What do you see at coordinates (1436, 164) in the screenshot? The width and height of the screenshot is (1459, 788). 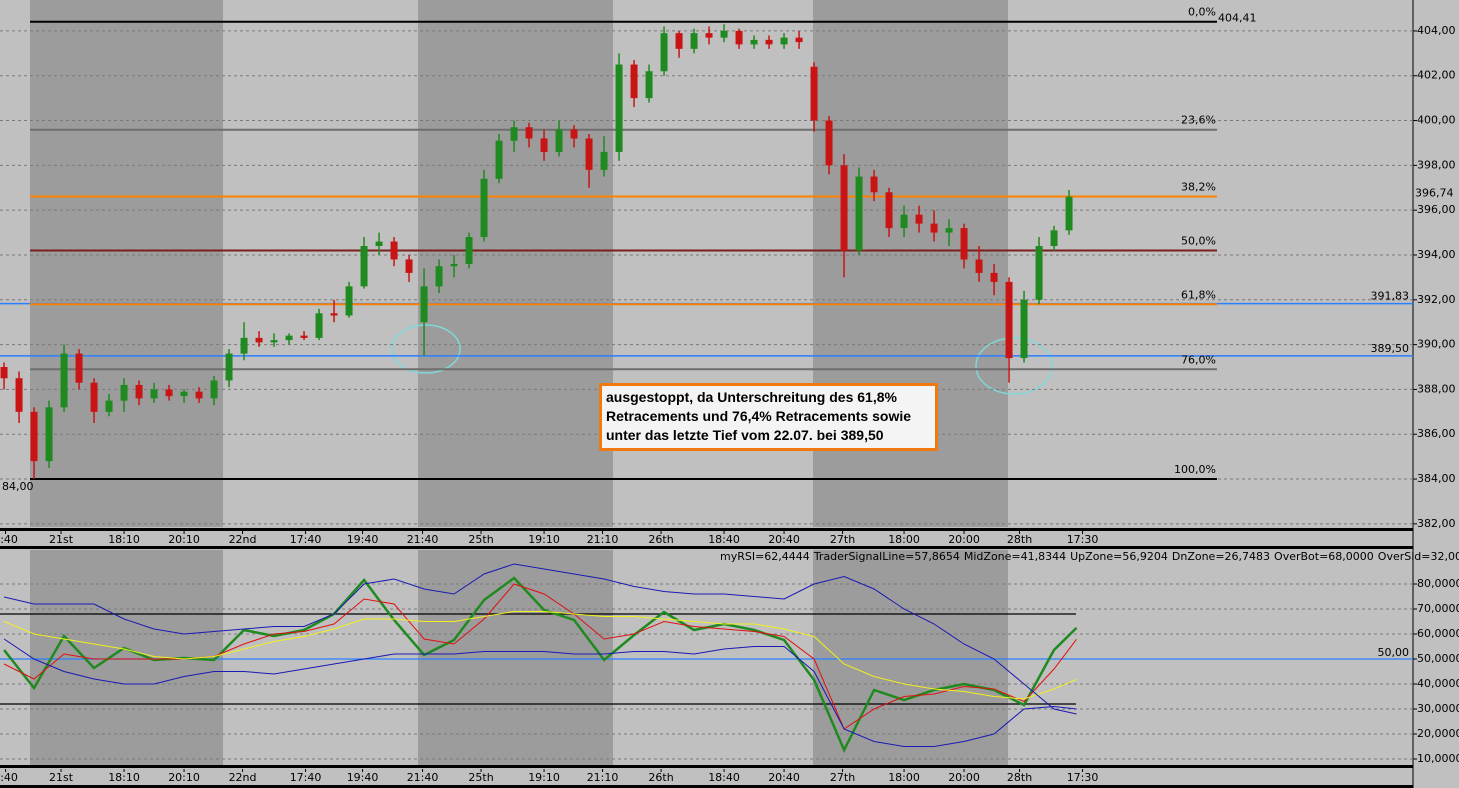 I see `y-tick-label: 398,00` at bounding box center [1436, 164].